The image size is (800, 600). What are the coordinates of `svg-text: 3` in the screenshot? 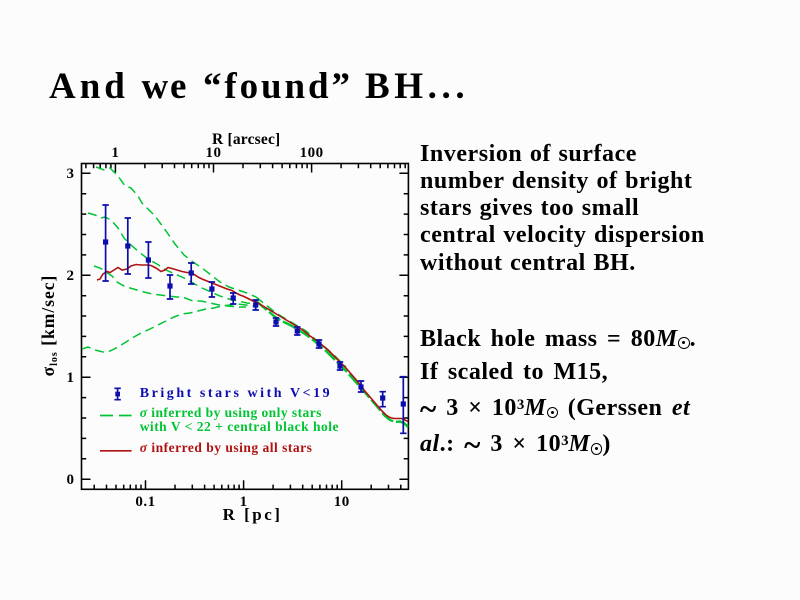 It's located at (71, 174).